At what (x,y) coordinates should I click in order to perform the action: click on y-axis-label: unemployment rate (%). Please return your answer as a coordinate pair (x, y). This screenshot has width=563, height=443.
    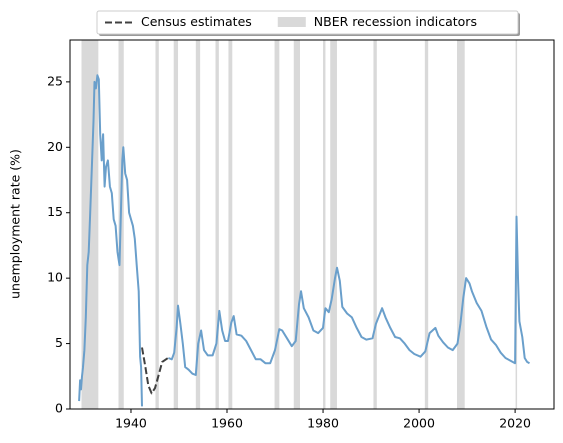
    Looking at the image, I should click on (15, 224).